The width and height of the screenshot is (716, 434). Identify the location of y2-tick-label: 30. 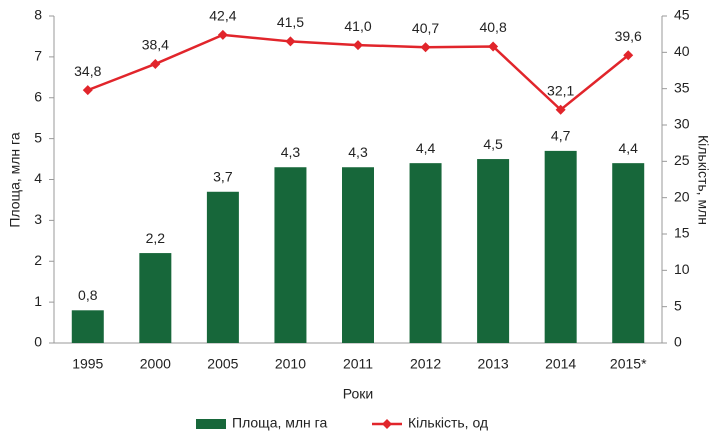
(682, 124).